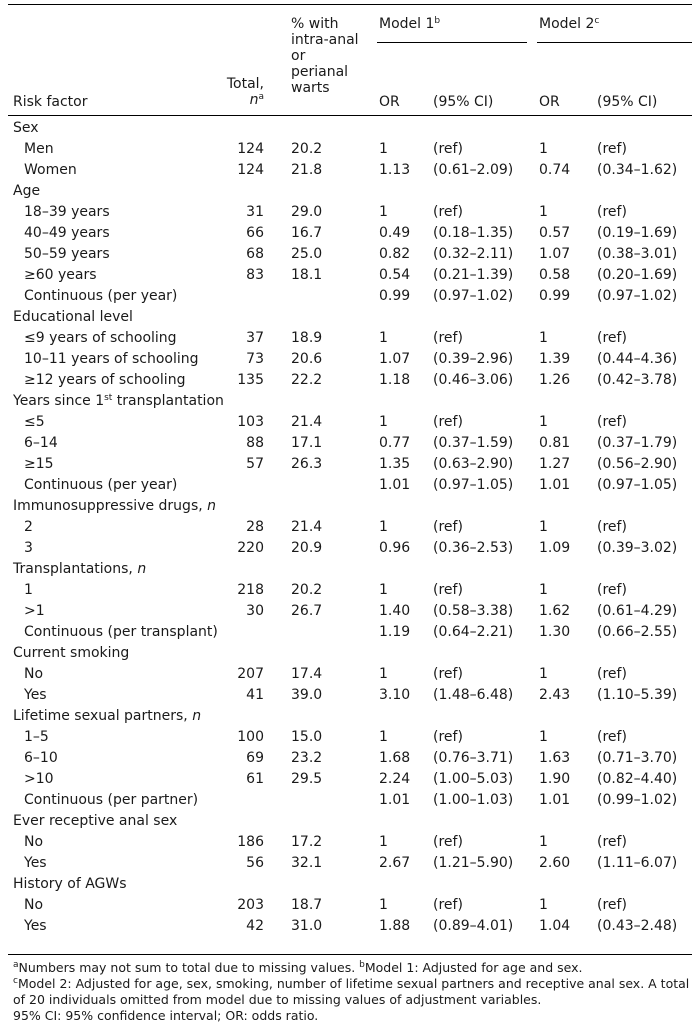  What do you see at coordinates (121, 632) in the screenshot?
I see `row-label: Continuous (per transplant)` at bounding box center [121, 632].